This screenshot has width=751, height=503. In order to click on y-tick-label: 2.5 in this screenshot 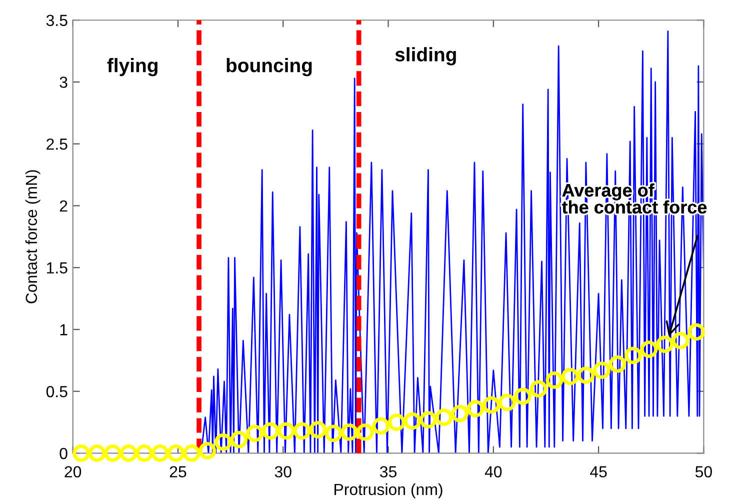, I will do `click(57, 144)`.